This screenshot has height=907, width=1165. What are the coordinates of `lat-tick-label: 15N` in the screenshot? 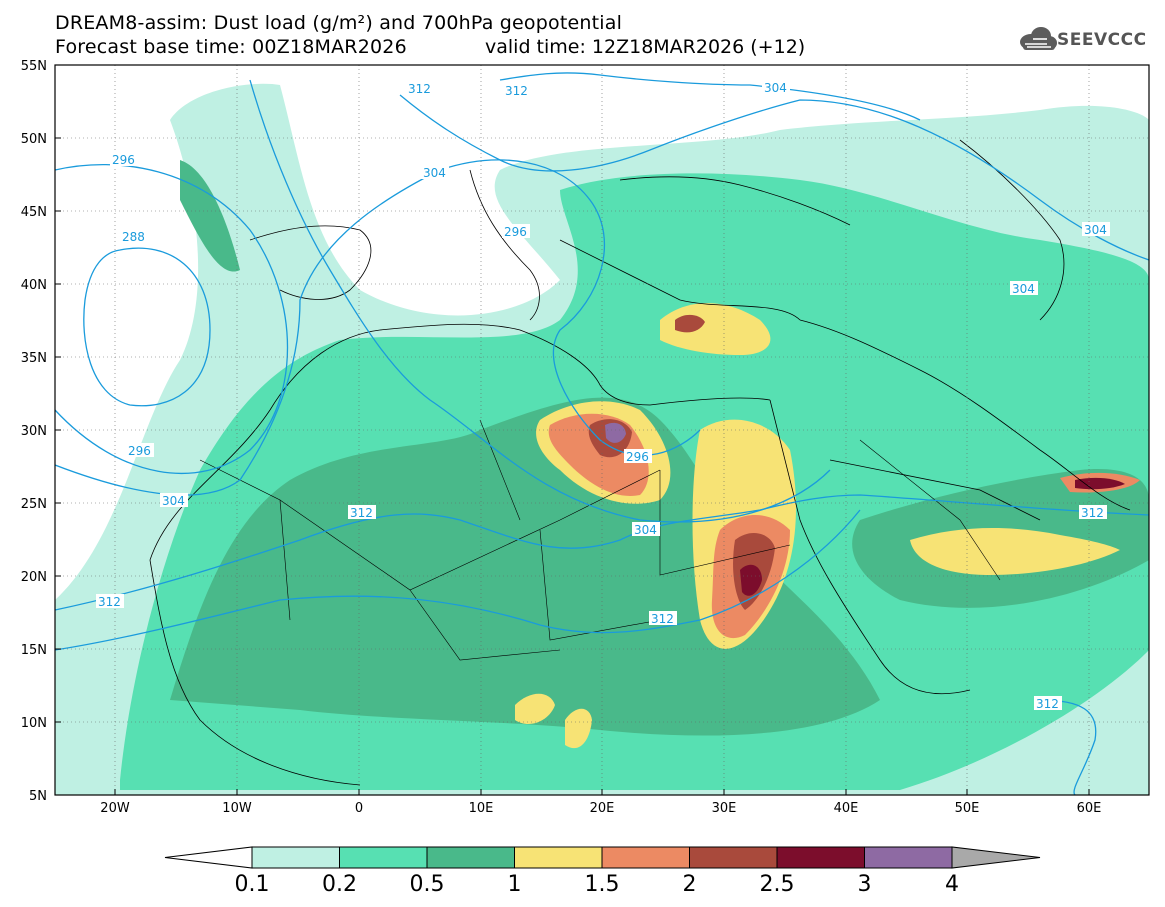 It's located at (34, 650).